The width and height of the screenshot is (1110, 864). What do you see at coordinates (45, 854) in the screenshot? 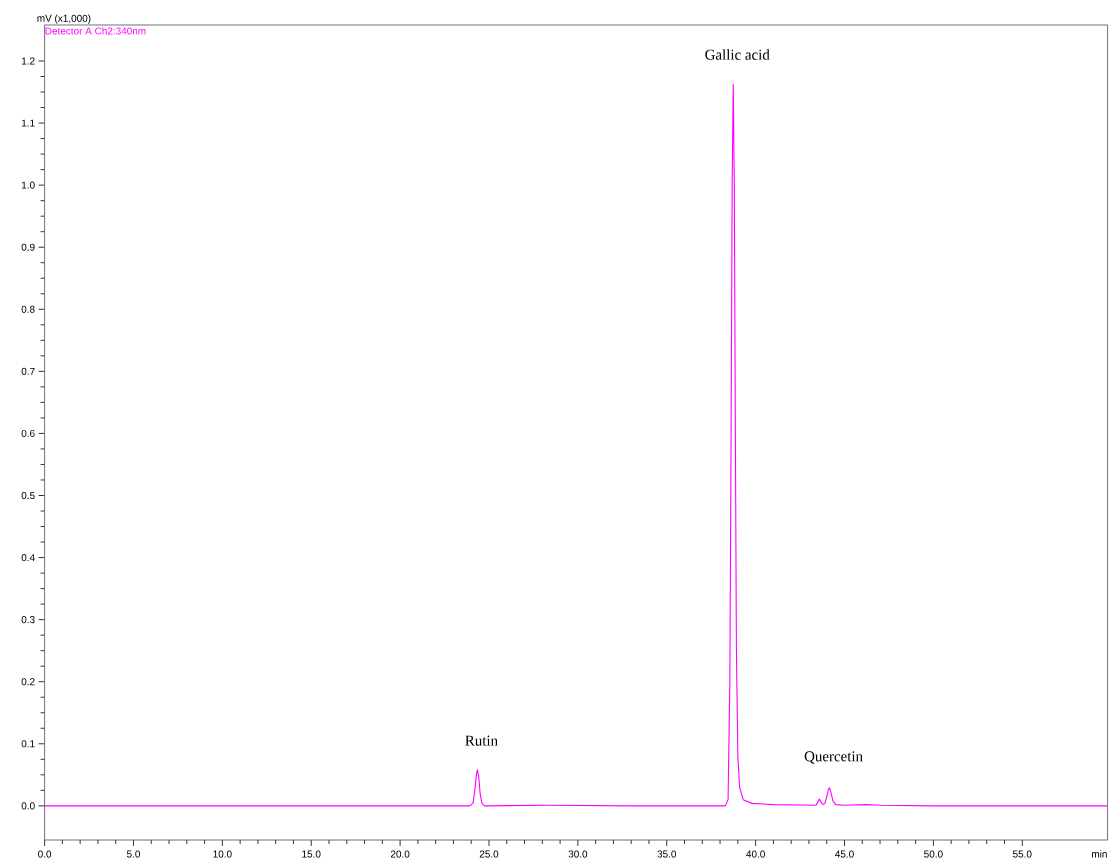
I see `x-tick-label: 0.0` at bounding box center [45, 854].